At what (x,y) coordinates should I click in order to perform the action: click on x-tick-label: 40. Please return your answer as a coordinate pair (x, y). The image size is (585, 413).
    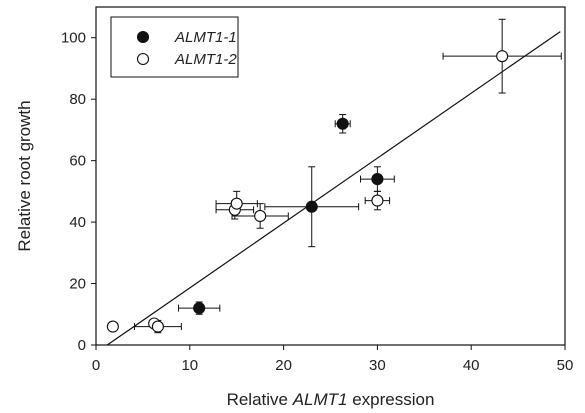
    Looking at the image, I should click on (471, 365).